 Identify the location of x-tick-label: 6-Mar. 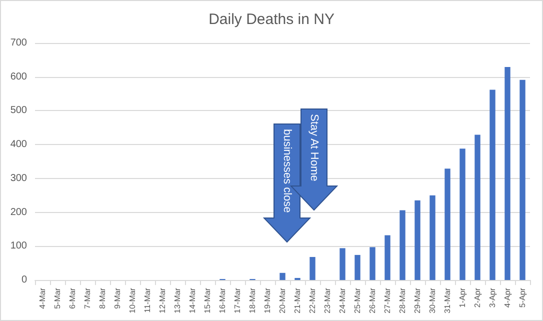
(72, 298).